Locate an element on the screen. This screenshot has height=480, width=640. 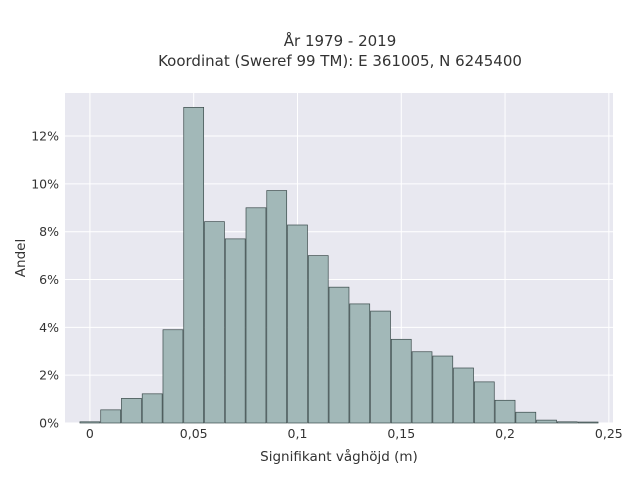
y-tick-label: 10% is located at coordinates (45, 183).